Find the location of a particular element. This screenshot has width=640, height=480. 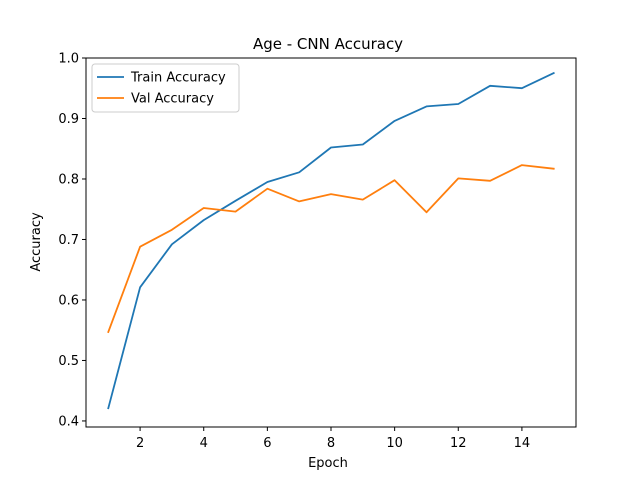

y-axis: 0.4 0.5 0.6 0.7 0.8 0.9 1.0 is located at coordinates (72, 240).